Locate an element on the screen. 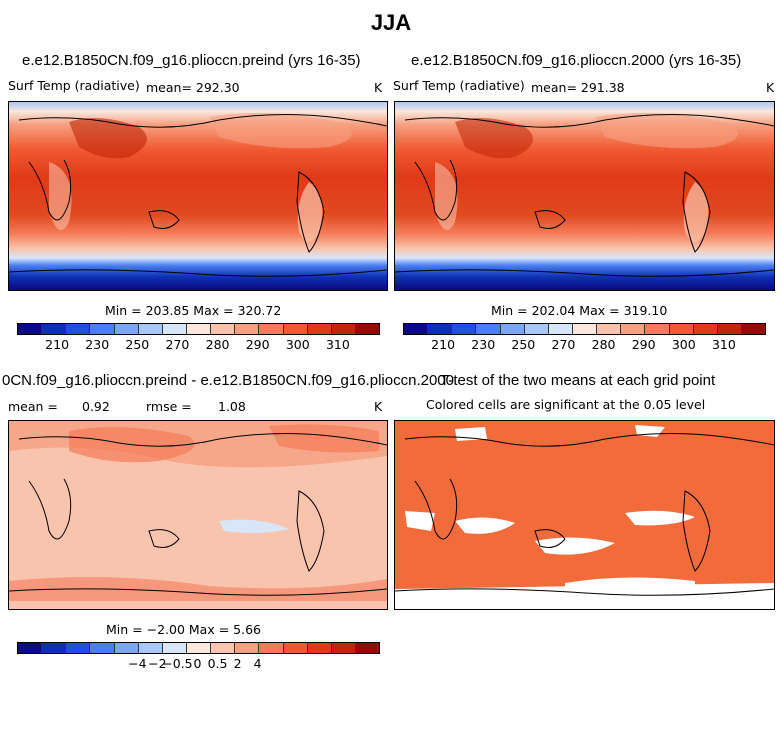 The height and width of the screenshot is (733, 782). panel4-map-svg is located at coordinates (584, 517).